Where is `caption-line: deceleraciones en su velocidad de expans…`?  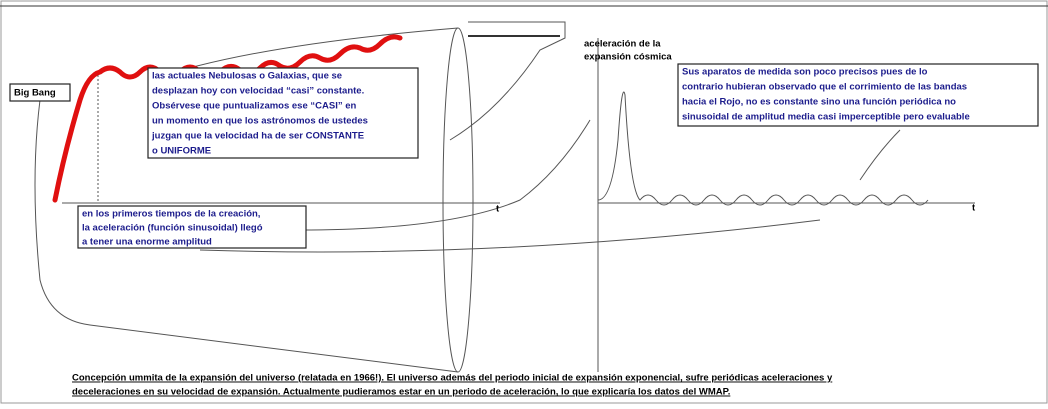
caption-line: deceleraciones en su velocidad de expans… is located at coordinates (401, 392).